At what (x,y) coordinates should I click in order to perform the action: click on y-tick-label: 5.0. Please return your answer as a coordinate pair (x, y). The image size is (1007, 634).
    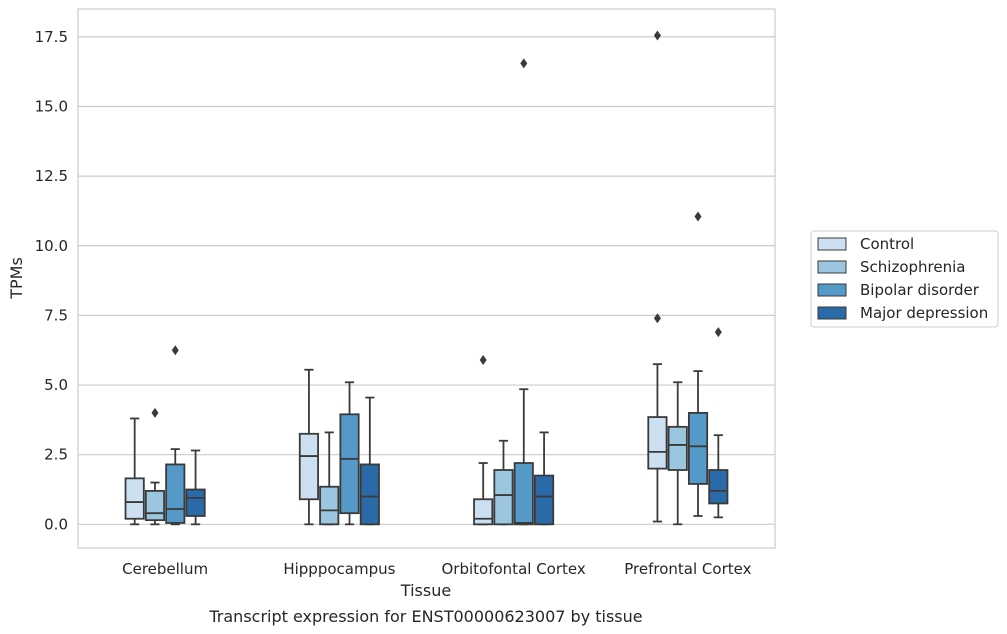
    Looking at the image, I should click on (56, 385).